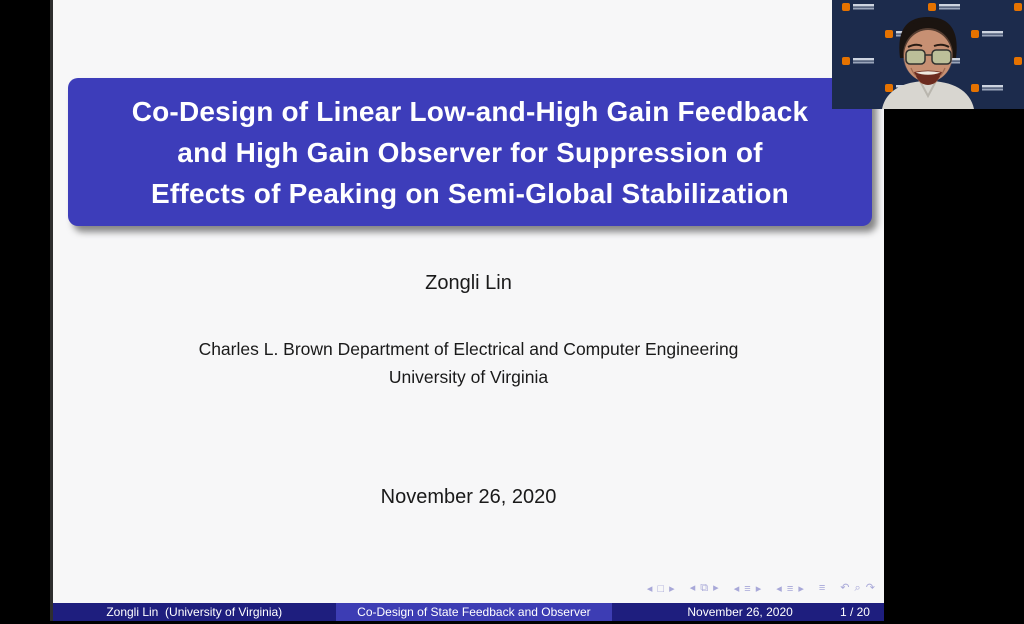 The width and height of the screenshot is (1024, 624). I want to click on nav-subsection-icons: ◂ ≡ ▸, so click(790, 588).